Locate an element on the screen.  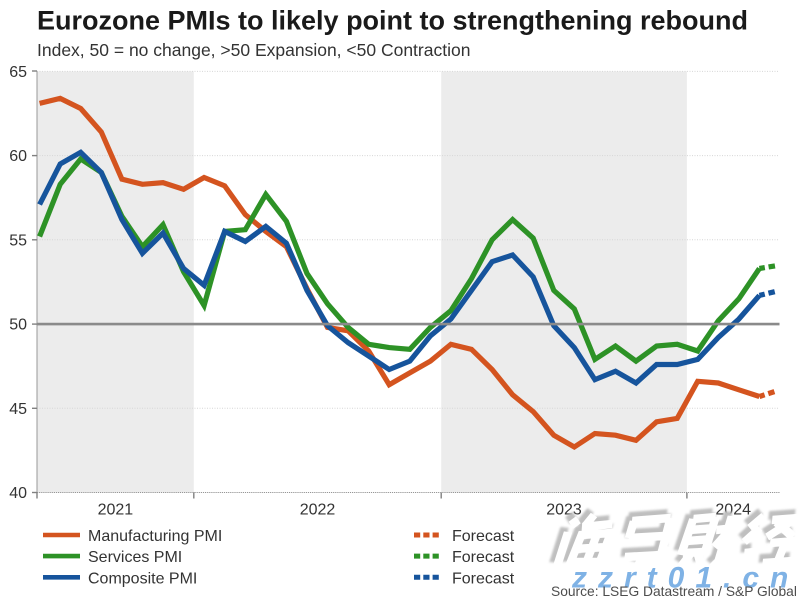
svg-text: 40 is located at coordinates (18, 493).